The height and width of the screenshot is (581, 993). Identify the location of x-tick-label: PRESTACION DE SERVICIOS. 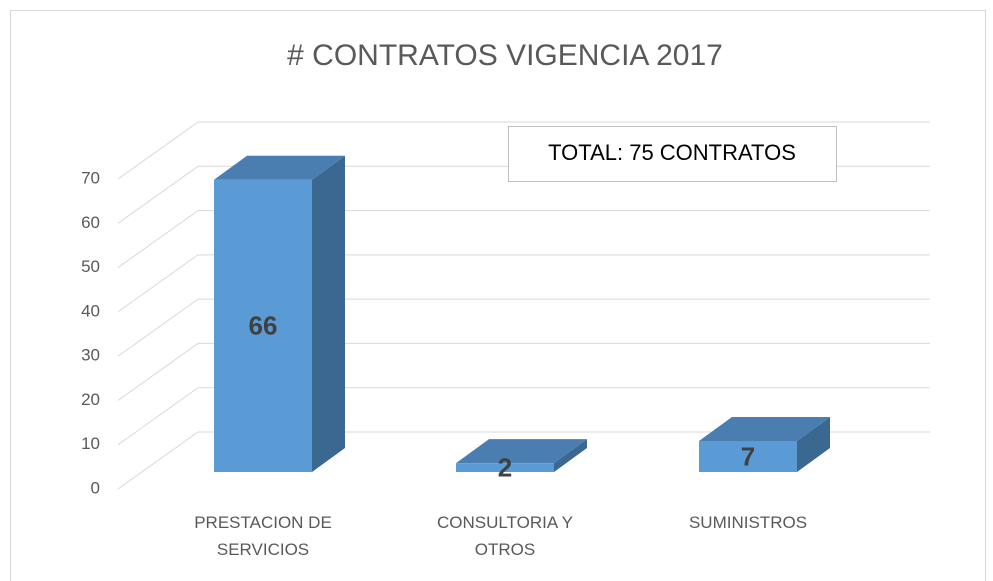
(263, 536).